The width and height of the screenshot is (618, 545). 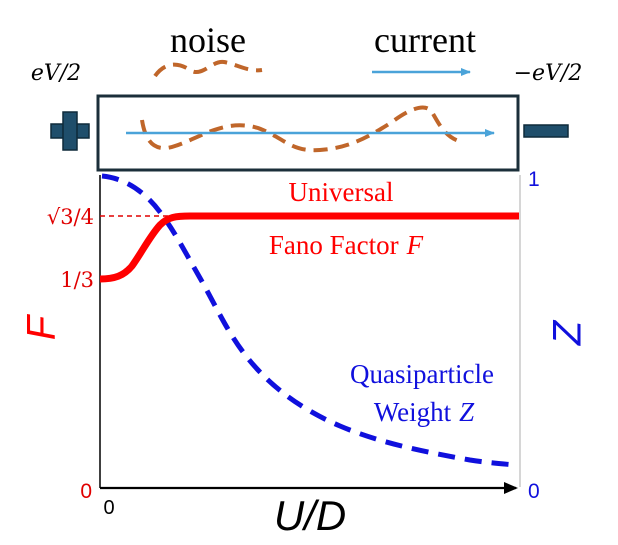 I want to click on left-axis-label: F, so click(x=42, y=326).